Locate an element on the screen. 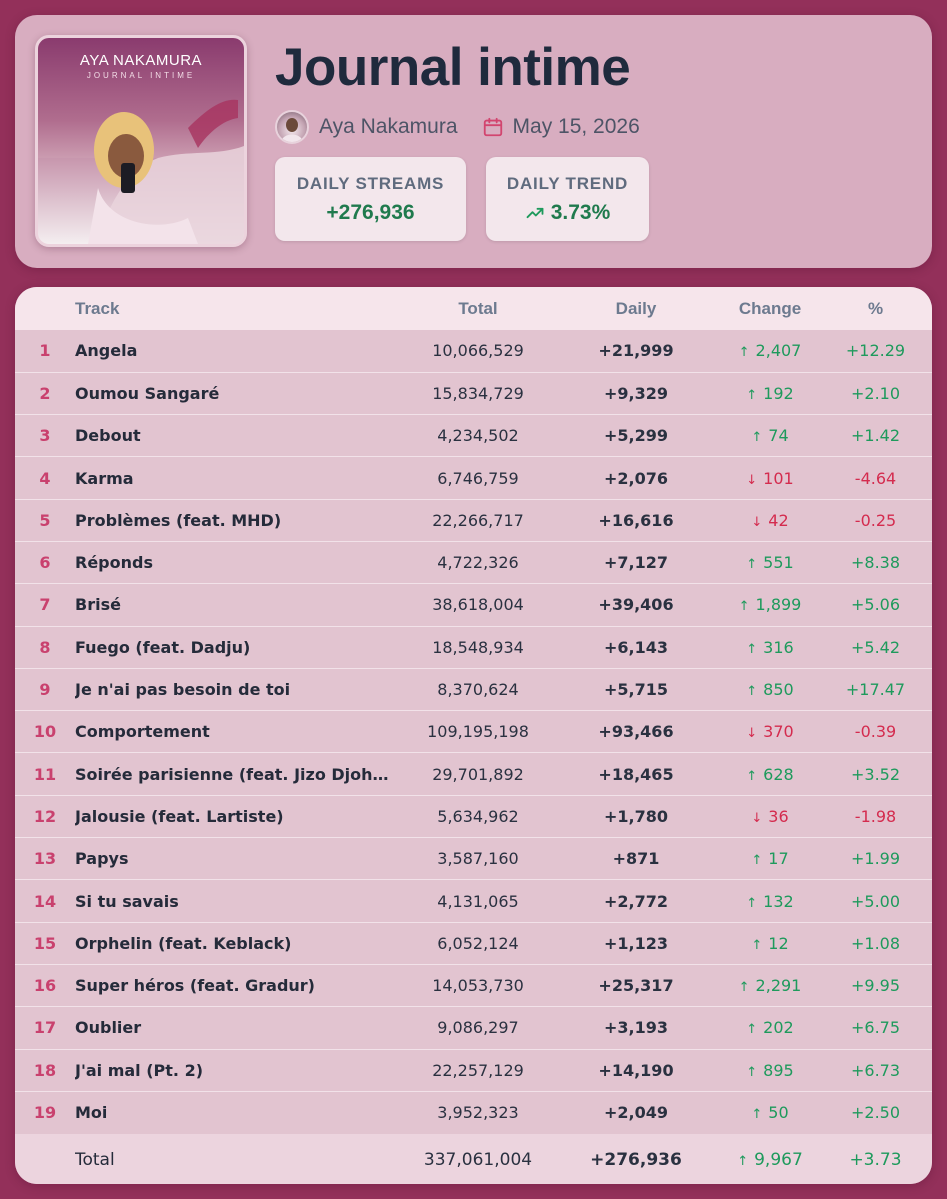 This screenshot has height=1199, width=947. total-streams-cell: 6,052,124 is located at coordinates (478, 943).